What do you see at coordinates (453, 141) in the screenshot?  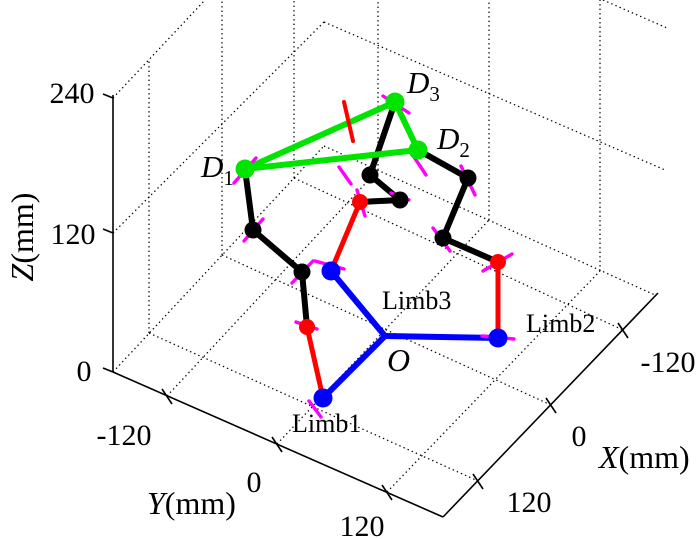 I see `point-label-d2: D2` at bounding box center [453, 141].